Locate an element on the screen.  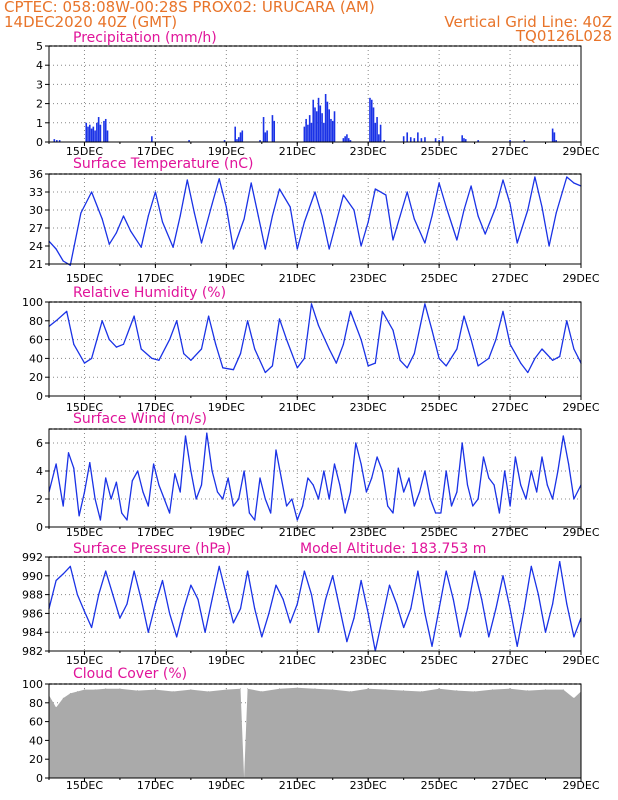
x-tick-label: 25DEC is located at coordinates (439, 532).